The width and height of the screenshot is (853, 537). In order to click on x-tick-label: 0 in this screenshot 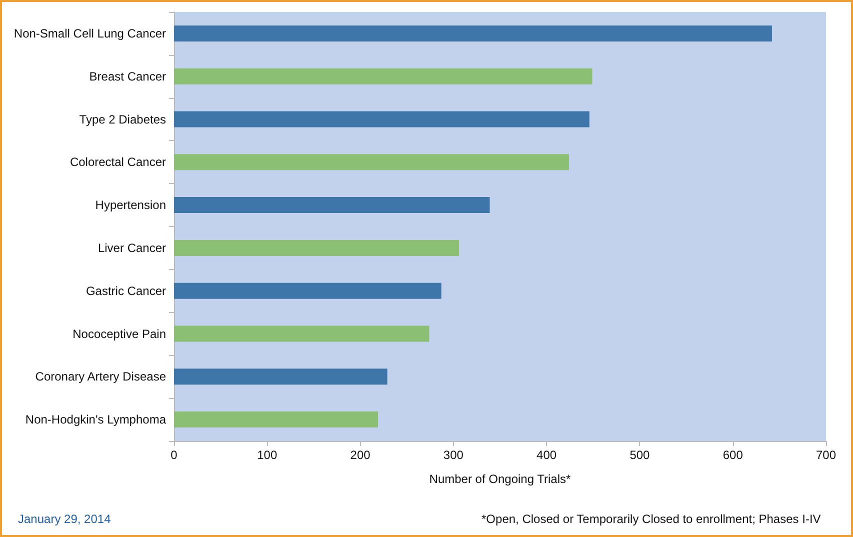, I will do `click(174, 455)`.